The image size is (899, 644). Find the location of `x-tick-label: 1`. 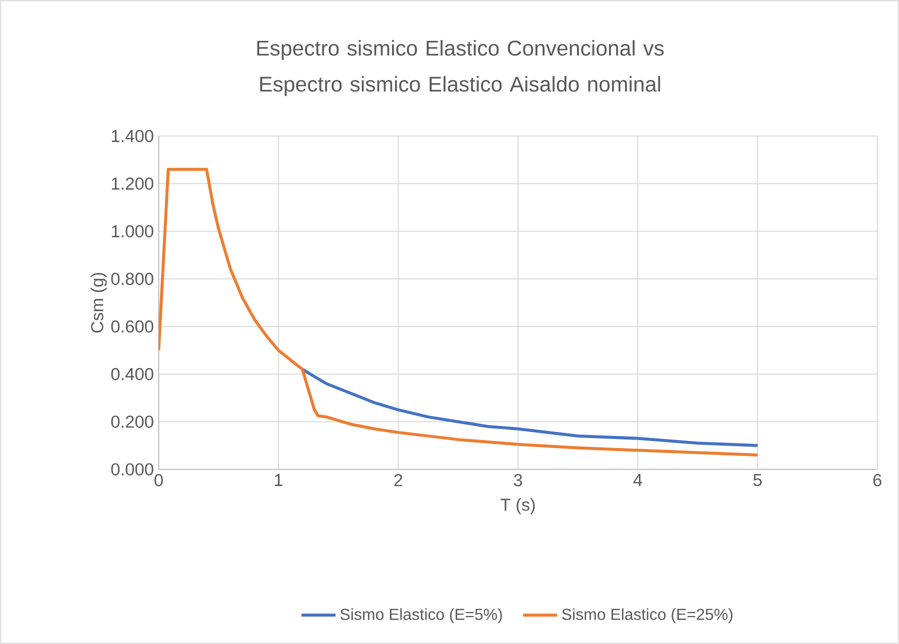

x-tick-label: 1 is located at coordinates (278, 480).